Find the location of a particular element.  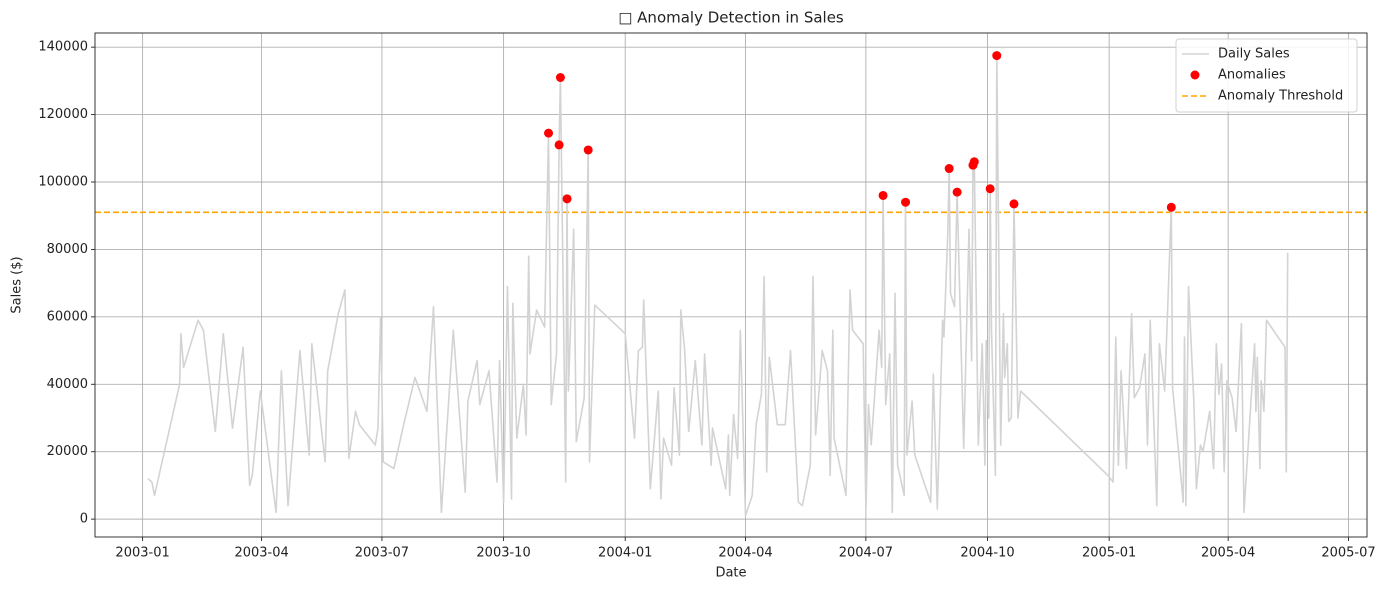

x-tick-label: 2003-07 is located at coordinates (382, 553).